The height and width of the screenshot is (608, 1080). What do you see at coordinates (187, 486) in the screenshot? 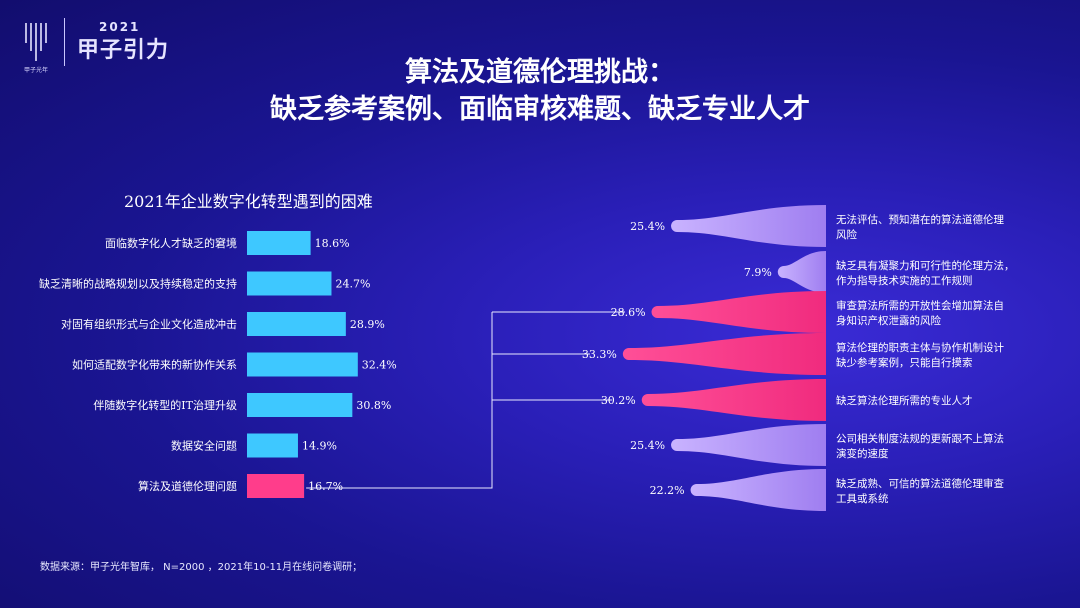
I see `left-bar-category-7: 算法及道德伦理问题` at bounding box center [187, 486].